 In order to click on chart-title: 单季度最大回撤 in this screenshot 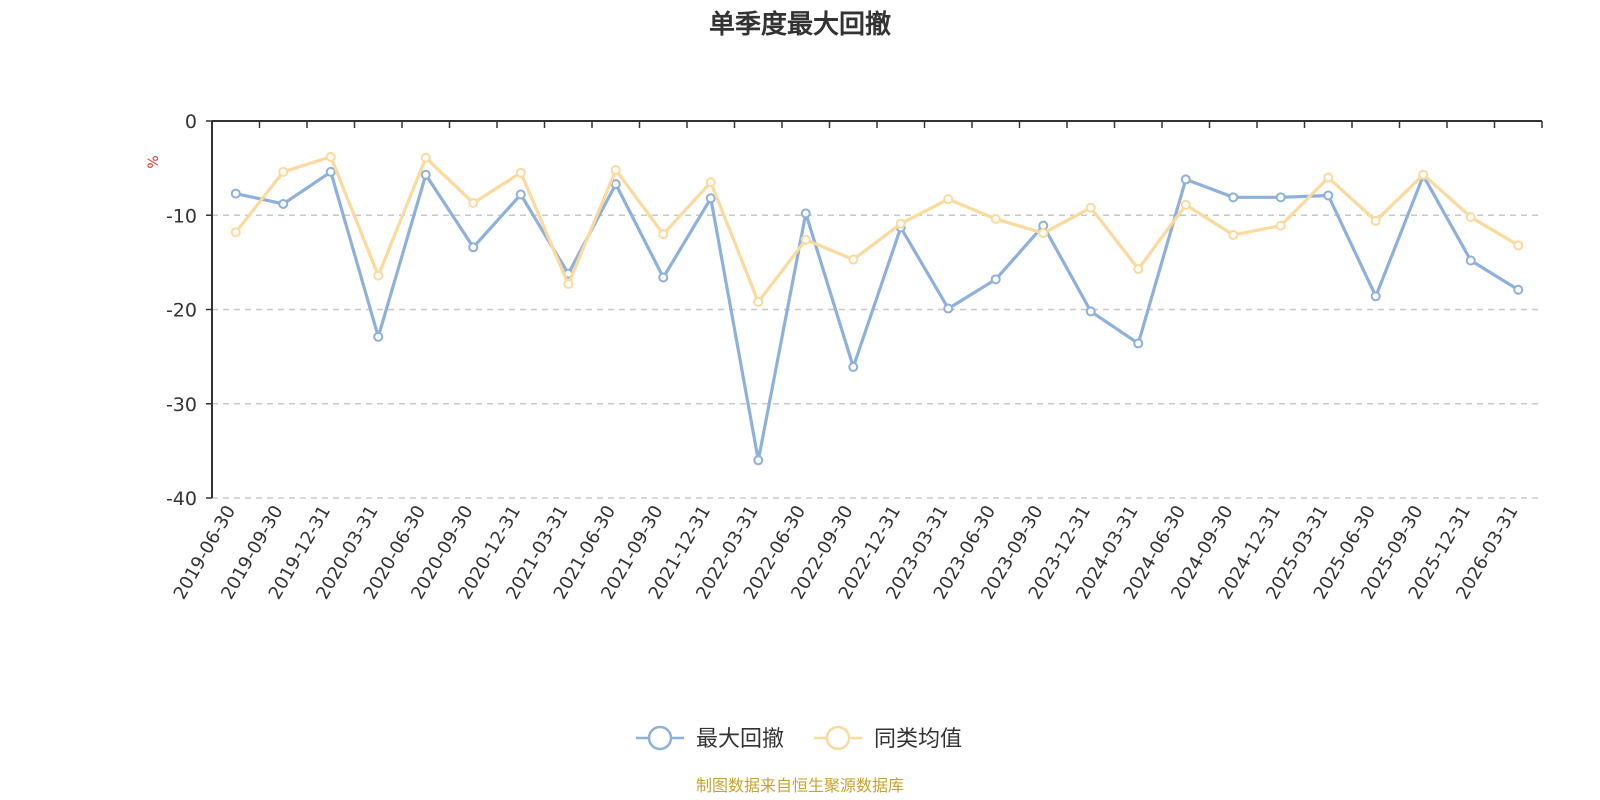, I will do `click(800, 24)`.